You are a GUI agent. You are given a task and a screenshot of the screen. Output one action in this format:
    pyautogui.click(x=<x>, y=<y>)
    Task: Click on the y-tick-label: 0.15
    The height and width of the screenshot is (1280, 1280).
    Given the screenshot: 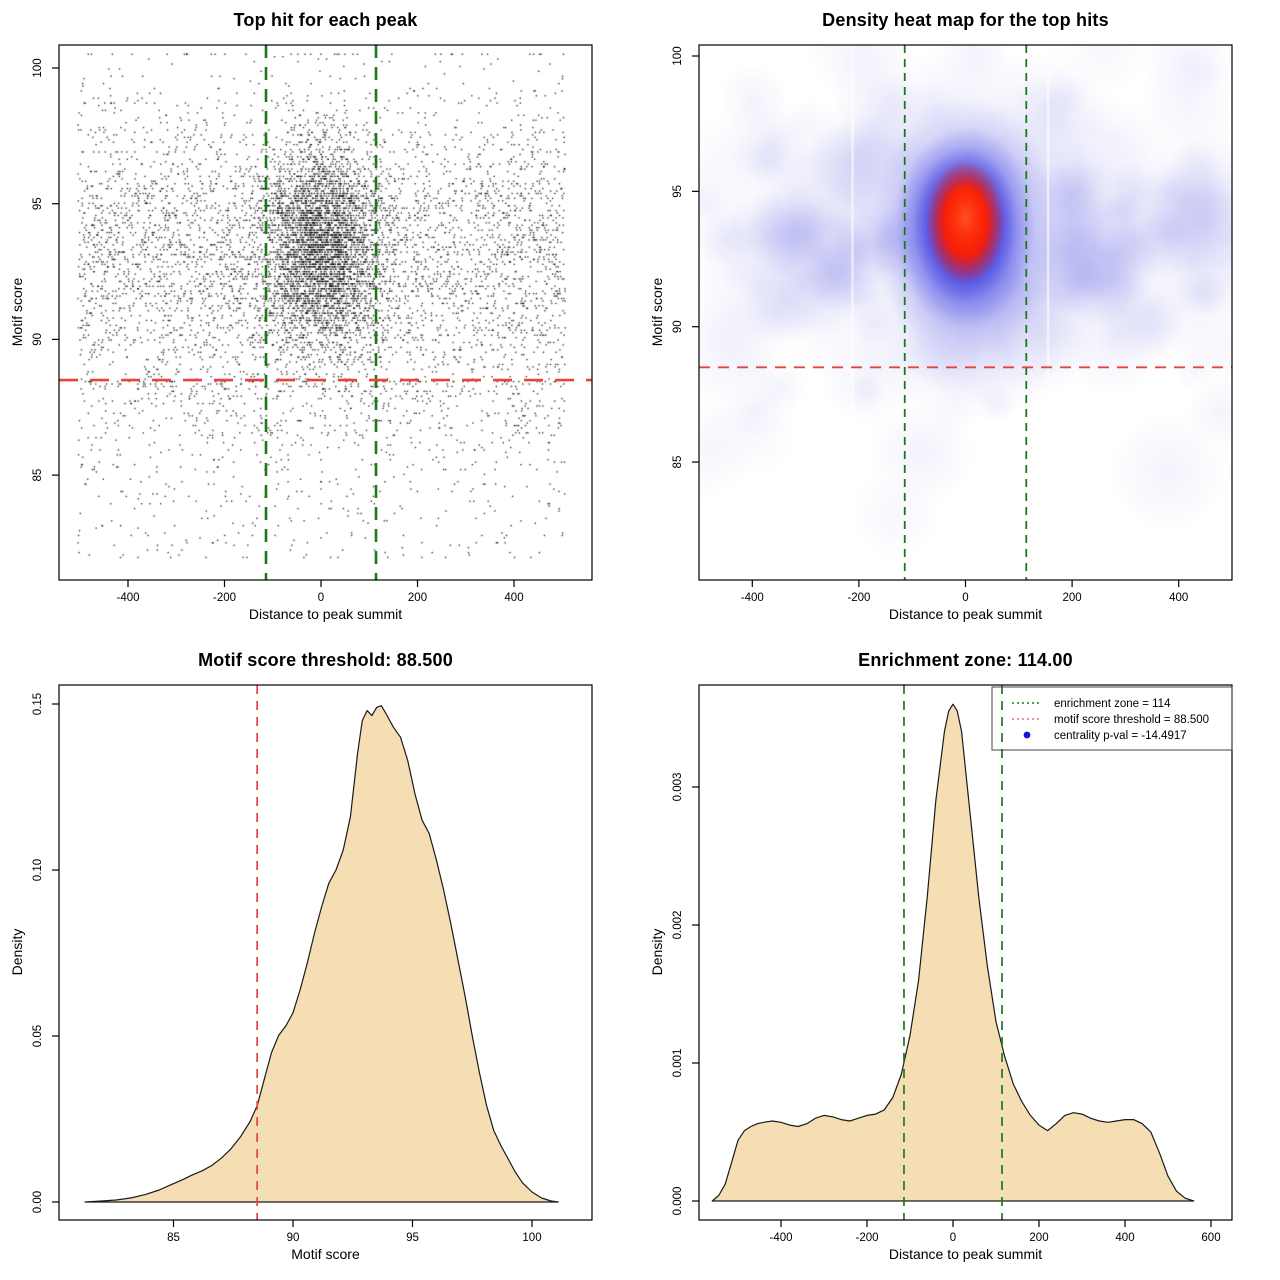 What is the action you would take?
    pyautogui.click(x=38, y=704)
    